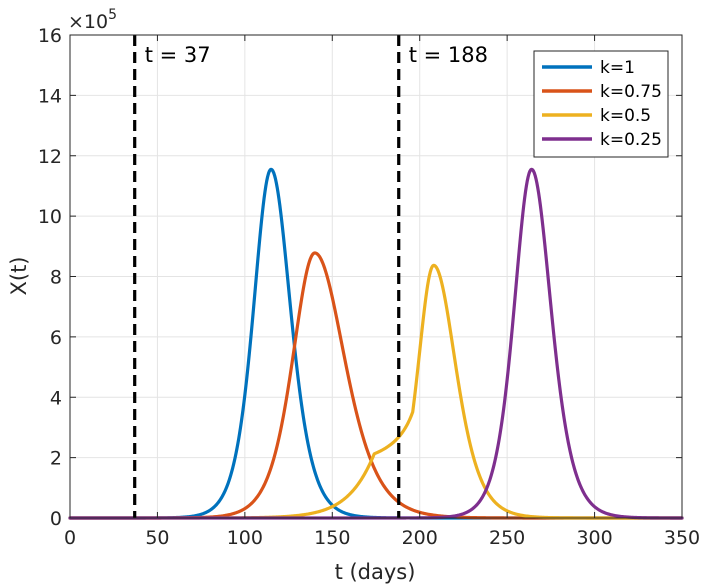 The image size is (705, 587). I want to click on x-axis-title: t (days), so click(375, 572).